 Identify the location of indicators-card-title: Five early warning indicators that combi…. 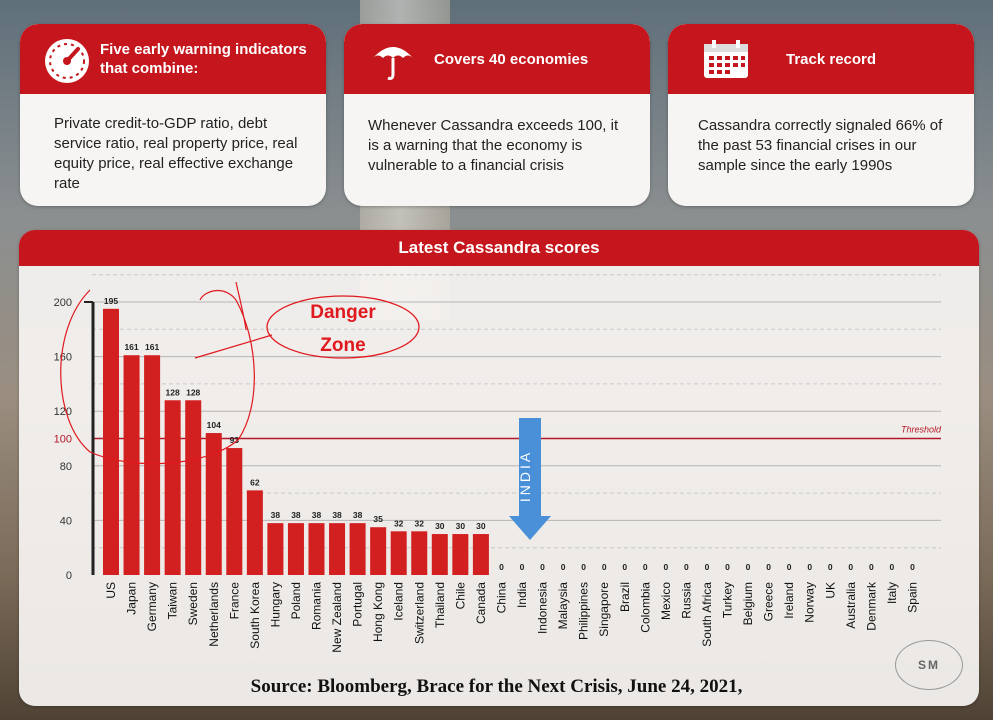
(203, 59).